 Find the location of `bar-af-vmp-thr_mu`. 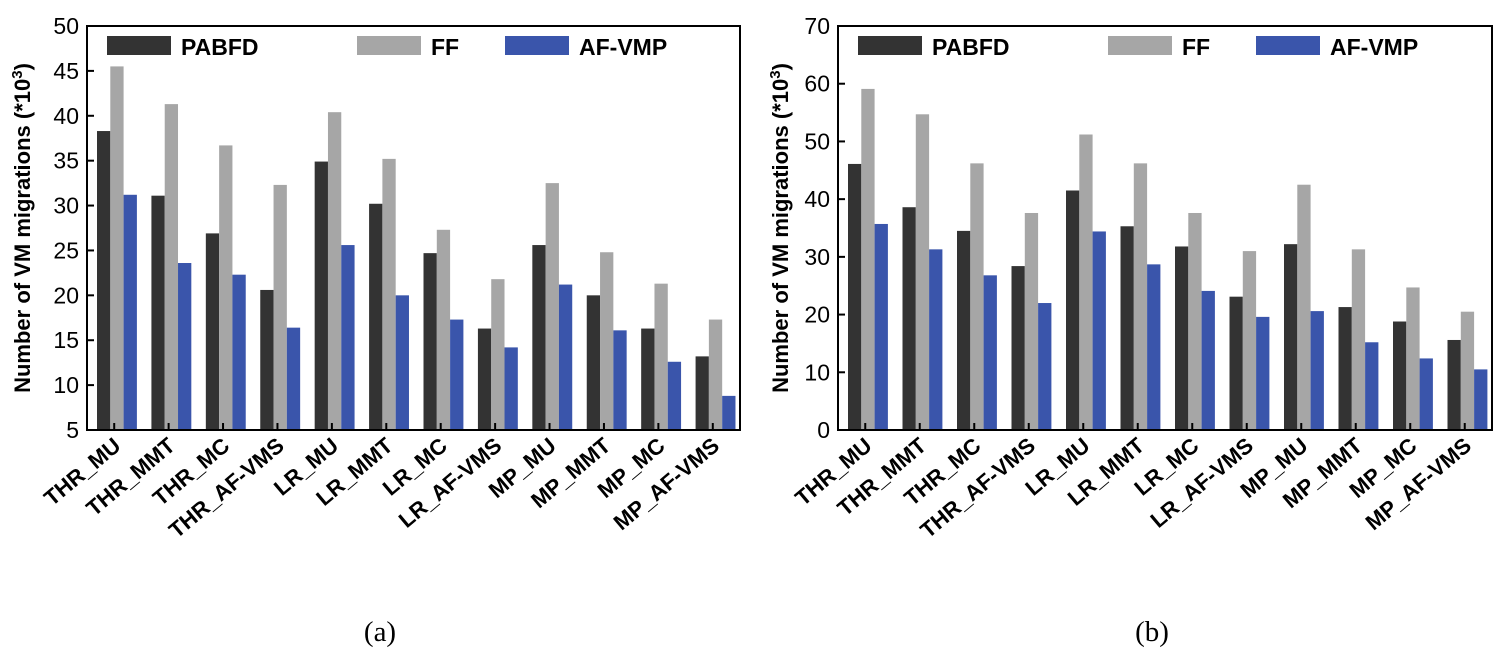

bar-af-vmp-thr_mu is located at coordinates (130, 312).